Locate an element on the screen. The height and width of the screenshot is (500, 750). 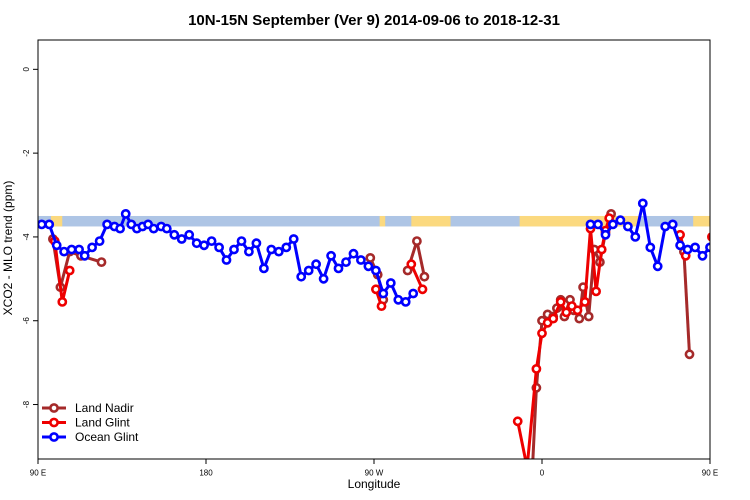
x-tick-label: 180 is located at coordinates (206, 473).